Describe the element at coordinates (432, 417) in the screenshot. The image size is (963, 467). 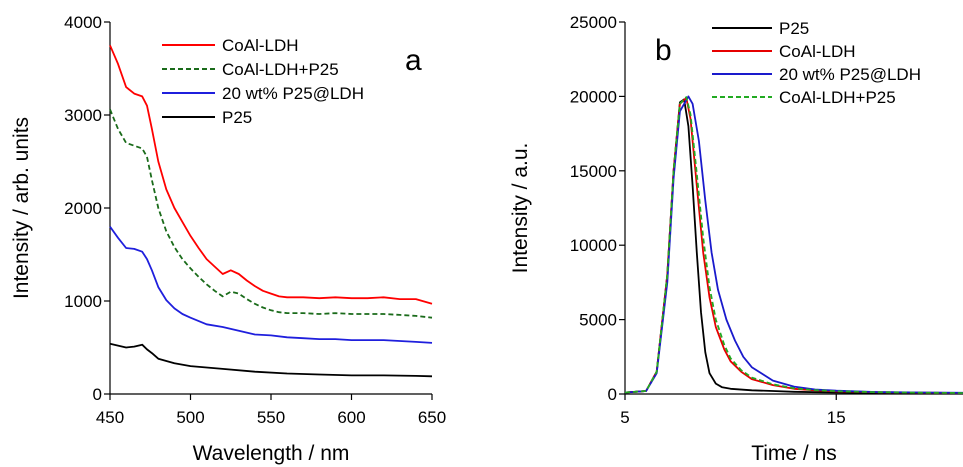
I see `x-tick-label: 650` at that location.